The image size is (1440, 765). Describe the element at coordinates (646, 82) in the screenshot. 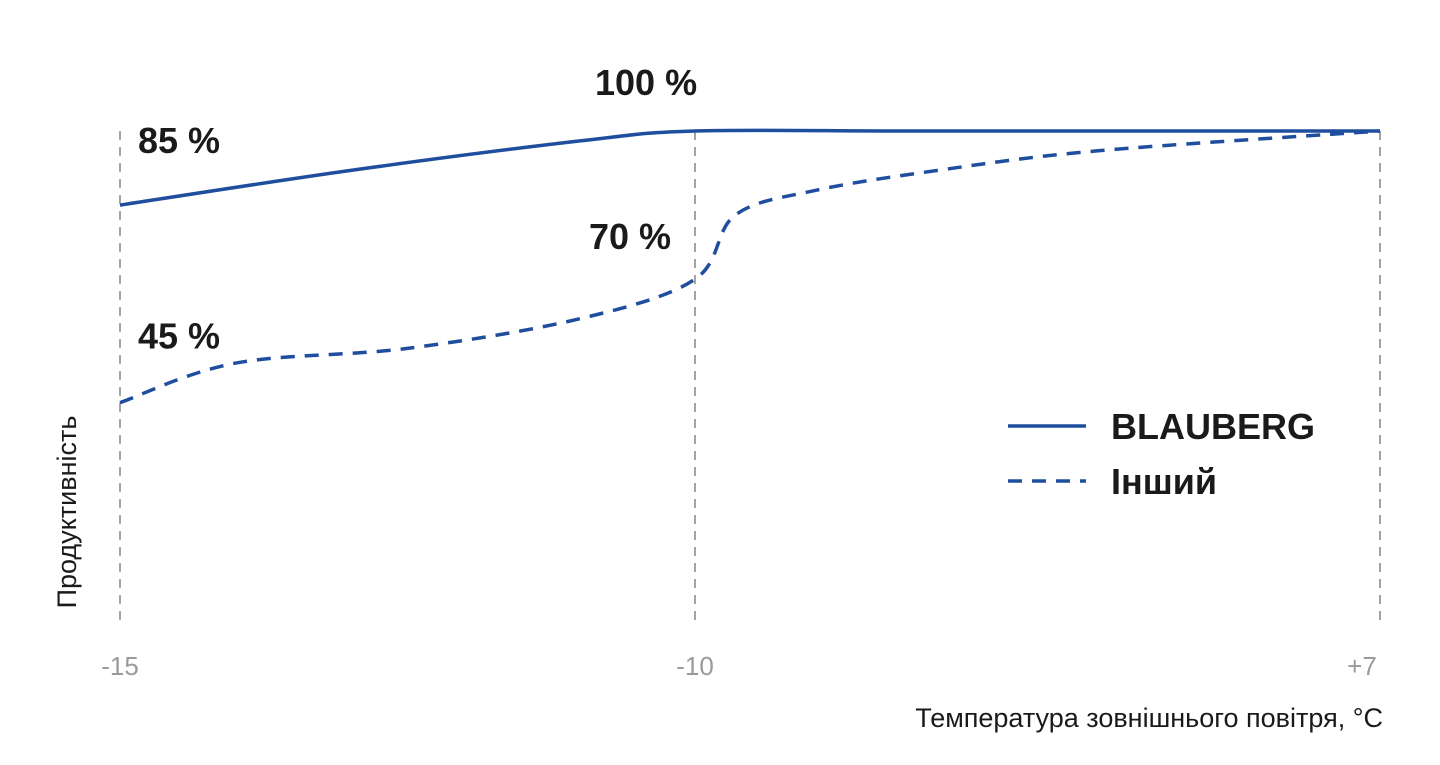

I see `annotation-100: 100 %` at that location.